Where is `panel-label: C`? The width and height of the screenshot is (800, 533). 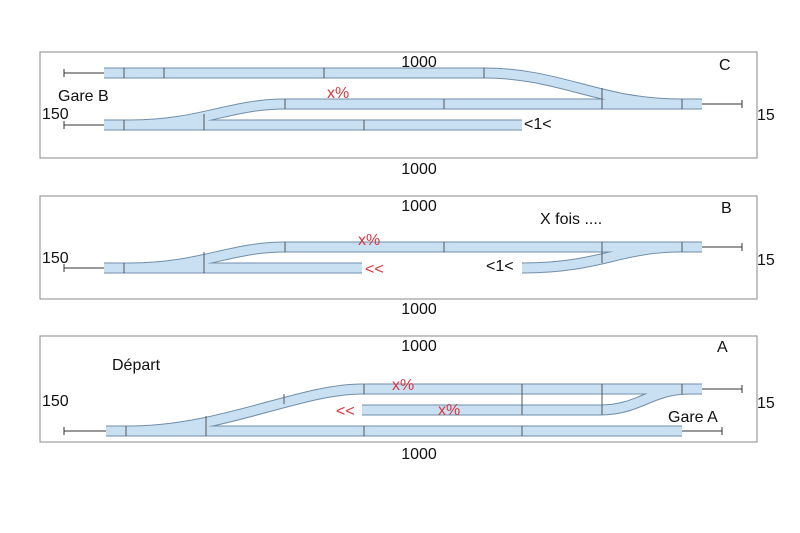 panel-label: C is located at coordinates (725, 65).